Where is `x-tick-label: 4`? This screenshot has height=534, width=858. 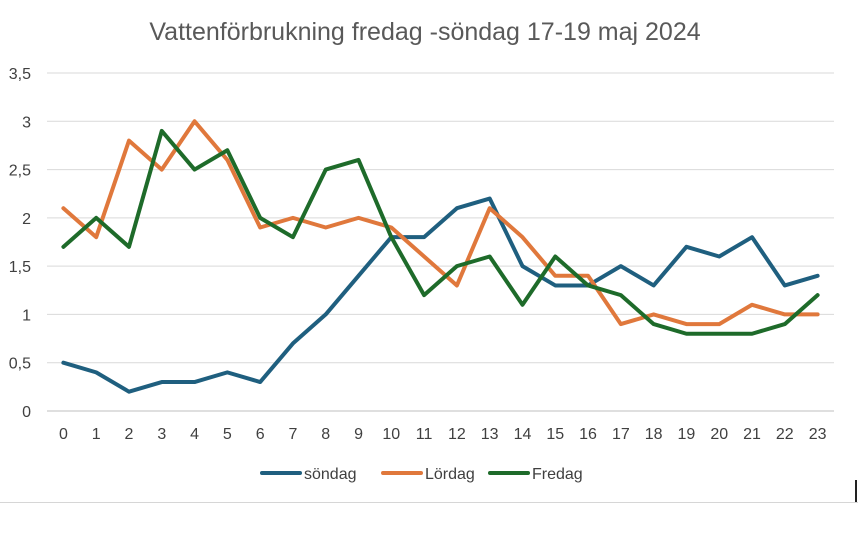
x-tick-label: 4 is located at coordinates (194, 434).